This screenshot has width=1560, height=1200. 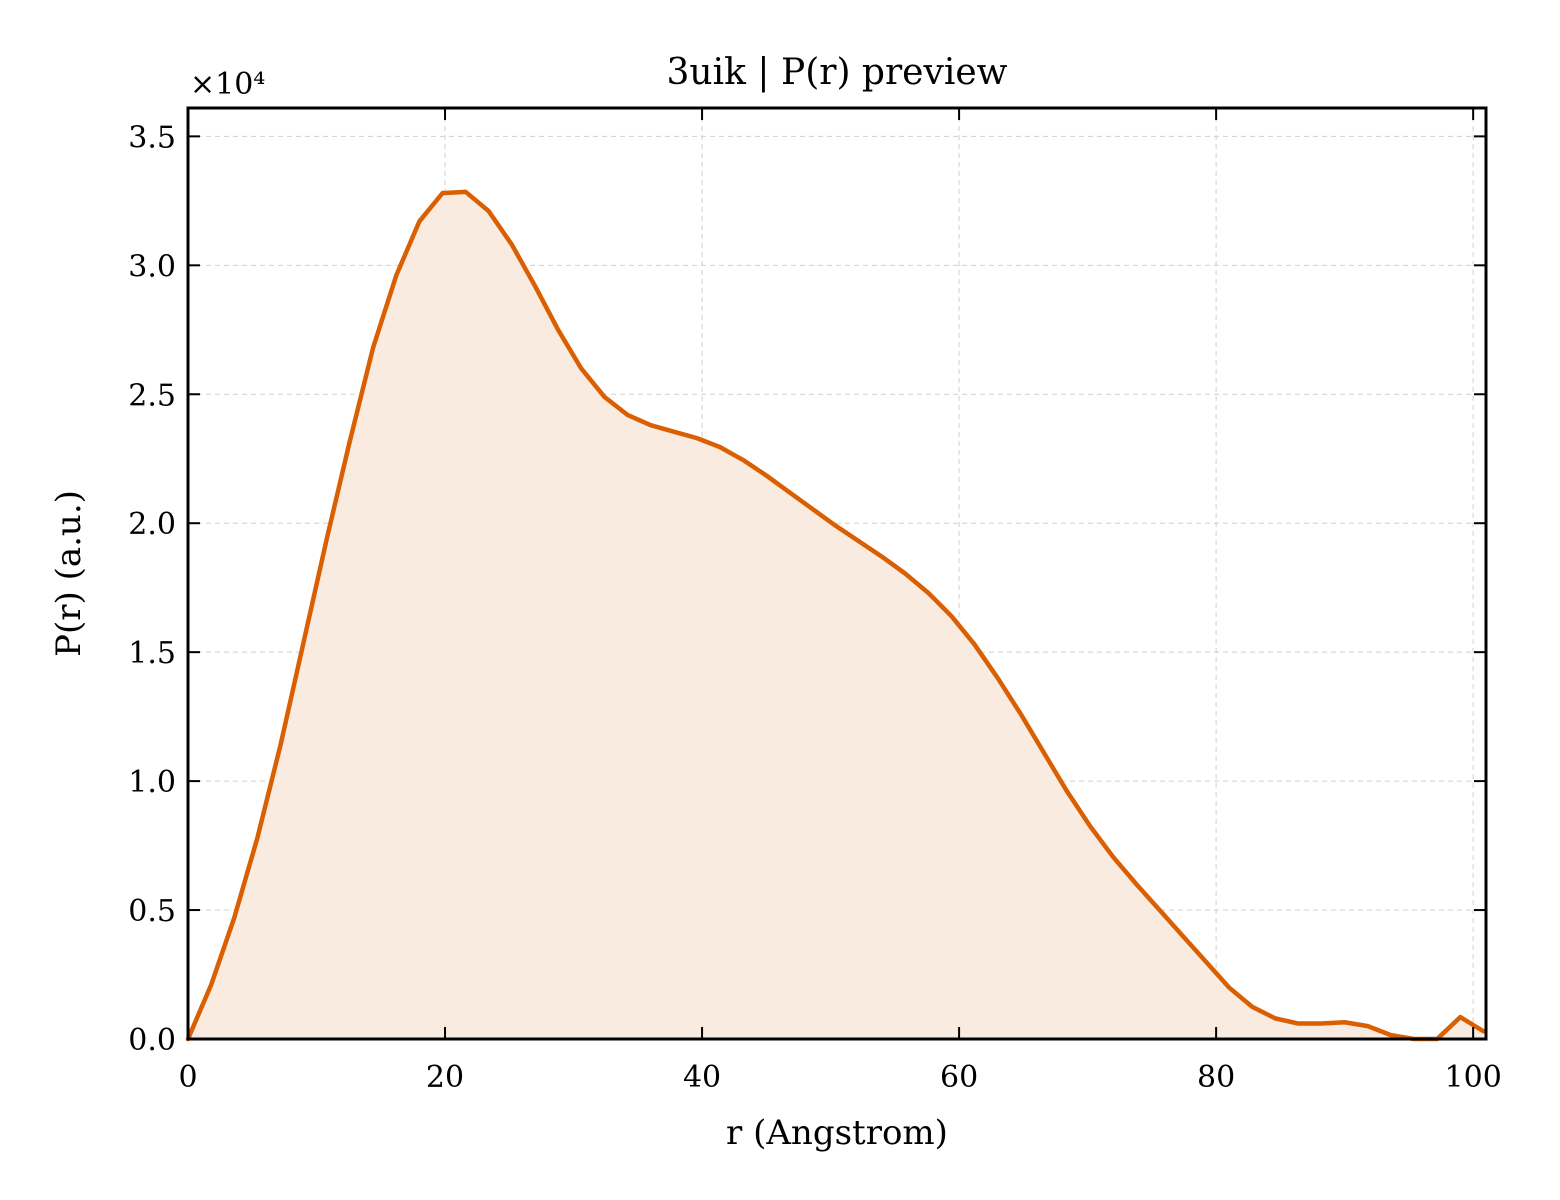 I want to click on y-axis-label: P(r) (a.u.), so click(x=69, y=573).